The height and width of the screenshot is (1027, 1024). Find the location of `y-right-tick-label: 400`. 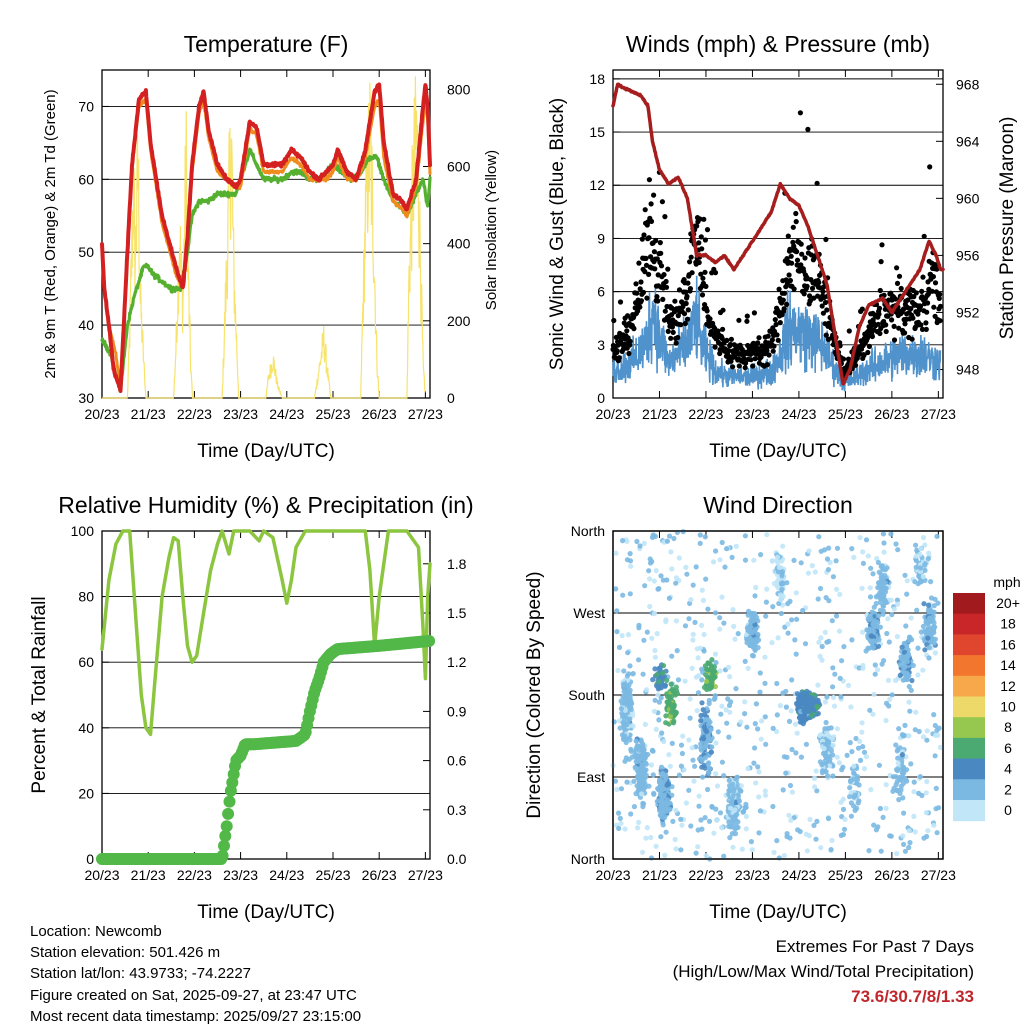

y-right-tick-label: 400 is located at coordinates (459, 244).